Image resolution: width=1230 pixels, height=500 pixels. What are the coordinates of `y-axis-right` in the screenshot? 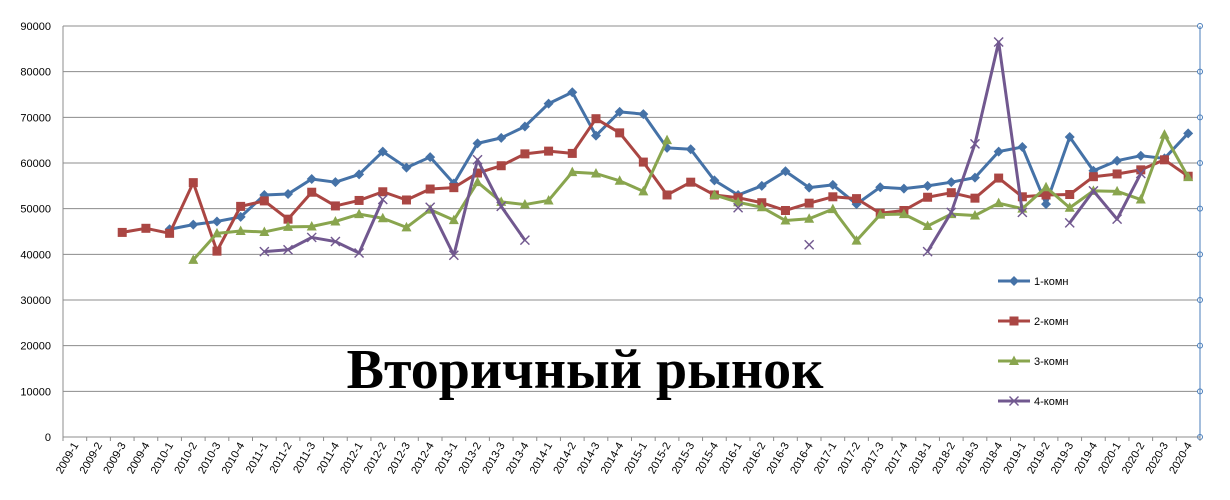 It's located at (1200, 231).